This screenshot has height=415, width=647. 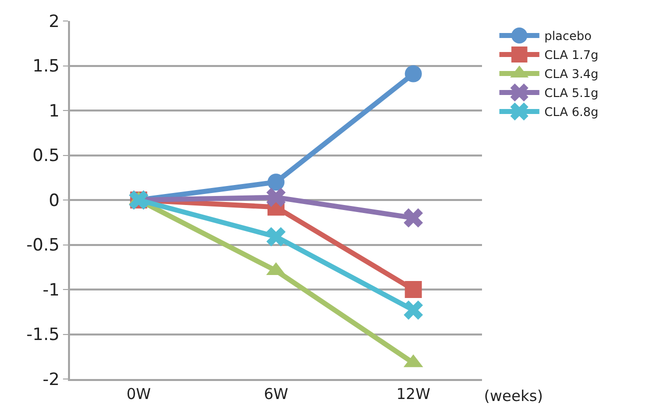 I want to click on legend-label: placebo, so click(x=568, y=36).